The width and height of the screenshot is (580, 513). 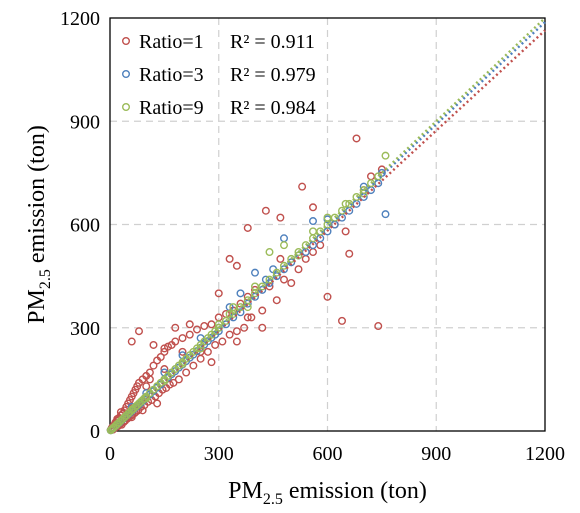 What do you see at coordinates (273, 75) in the screenshot?
I see `legend-r2-label: R² = 0.979` at bounding box center [273, 75].